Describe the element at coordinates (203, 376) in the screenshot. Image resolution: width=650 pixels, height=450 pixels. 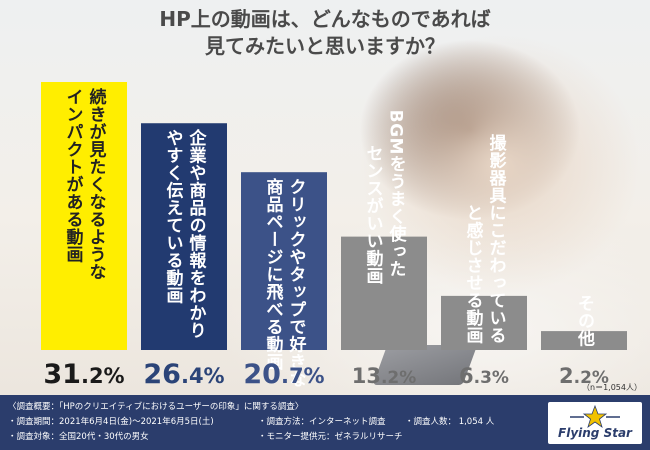
I see `value-label-2-dec: .4%` at that location.